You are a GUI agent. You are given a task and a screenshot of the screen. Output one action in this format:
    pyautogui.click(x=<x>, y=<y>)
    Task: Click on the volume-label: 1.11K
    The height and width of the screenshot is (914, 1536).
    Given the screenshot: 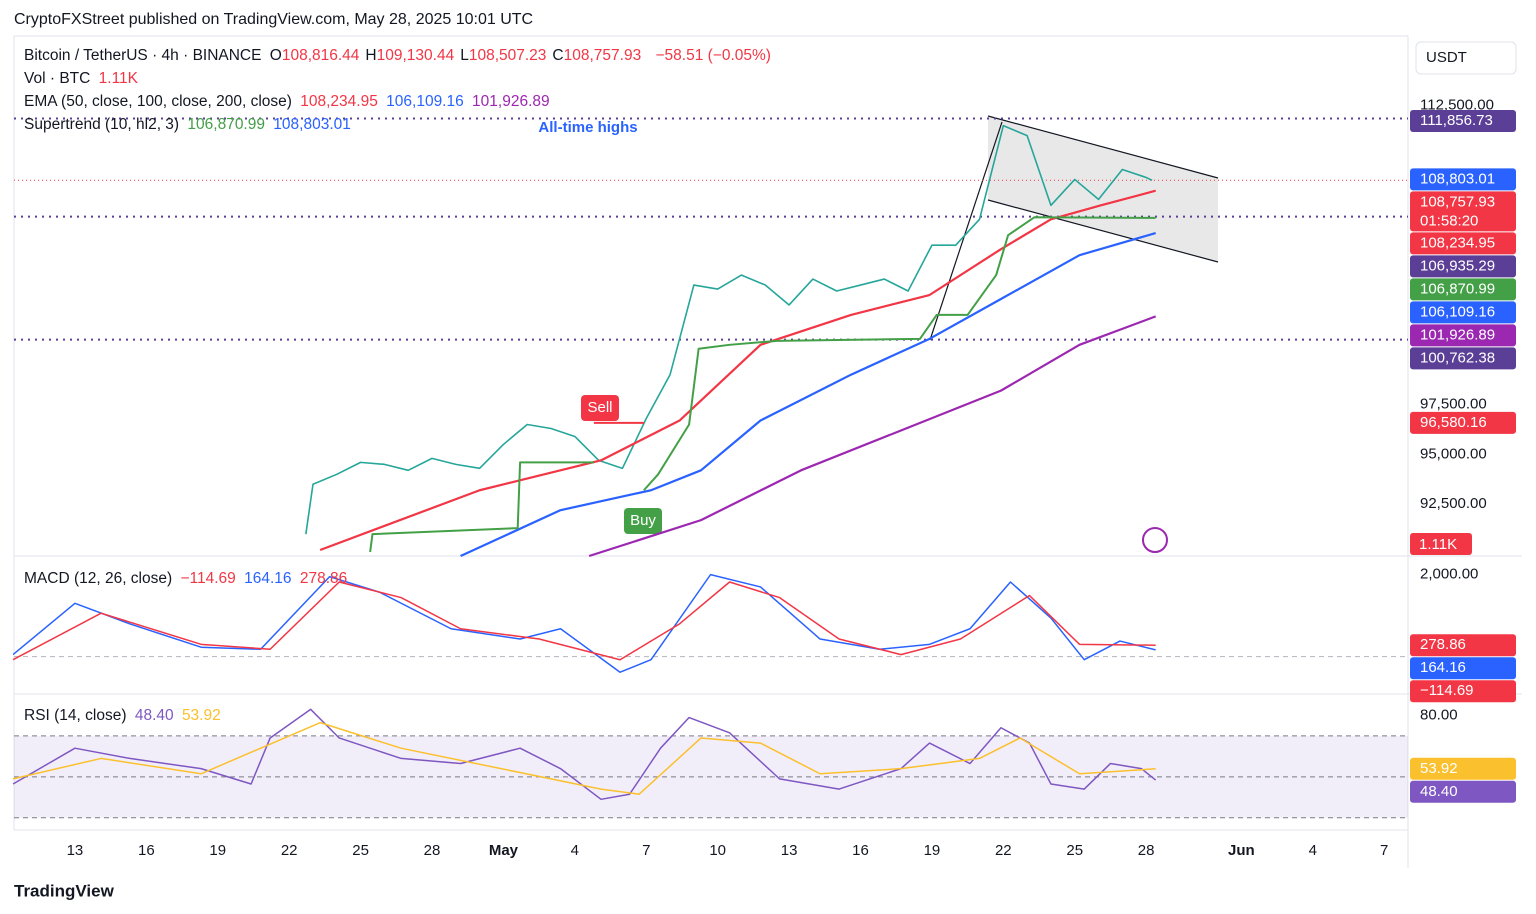 What is the action you would take?
    pyautogui.click(x=1438, y=544)
    